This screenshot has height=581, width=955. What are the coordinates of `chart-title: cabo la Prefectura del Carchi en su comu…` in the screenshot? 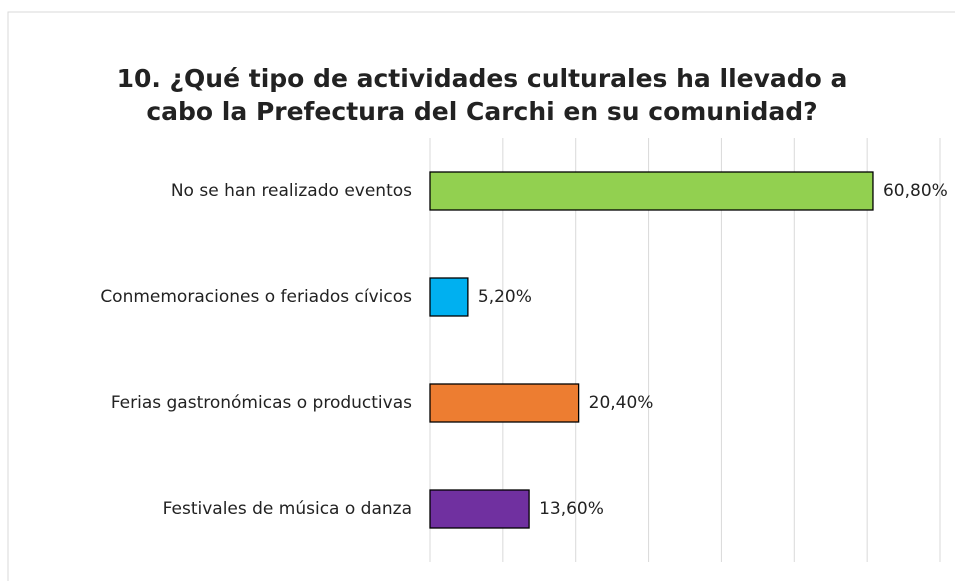 It's located at (481, 111).